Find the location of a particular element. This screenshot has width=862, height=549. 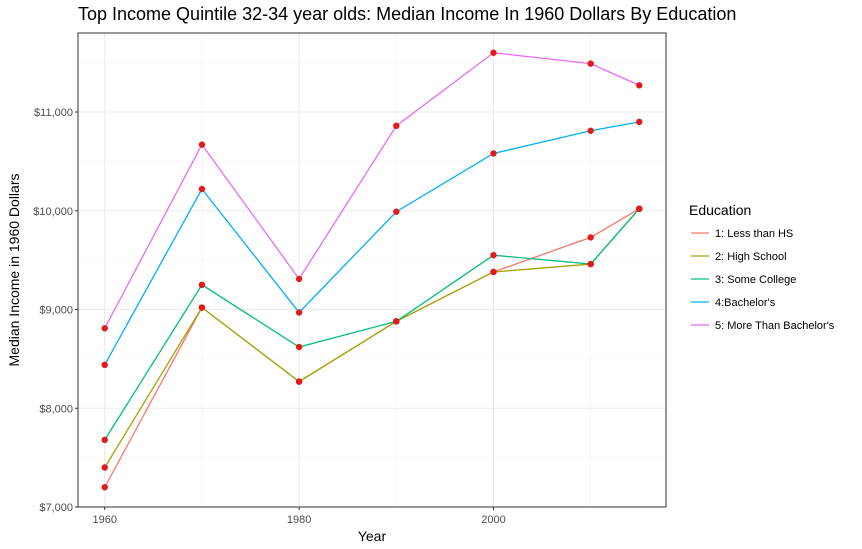

legend-label: 5: More Than Bachelor's is located at coordinates (775, 326).